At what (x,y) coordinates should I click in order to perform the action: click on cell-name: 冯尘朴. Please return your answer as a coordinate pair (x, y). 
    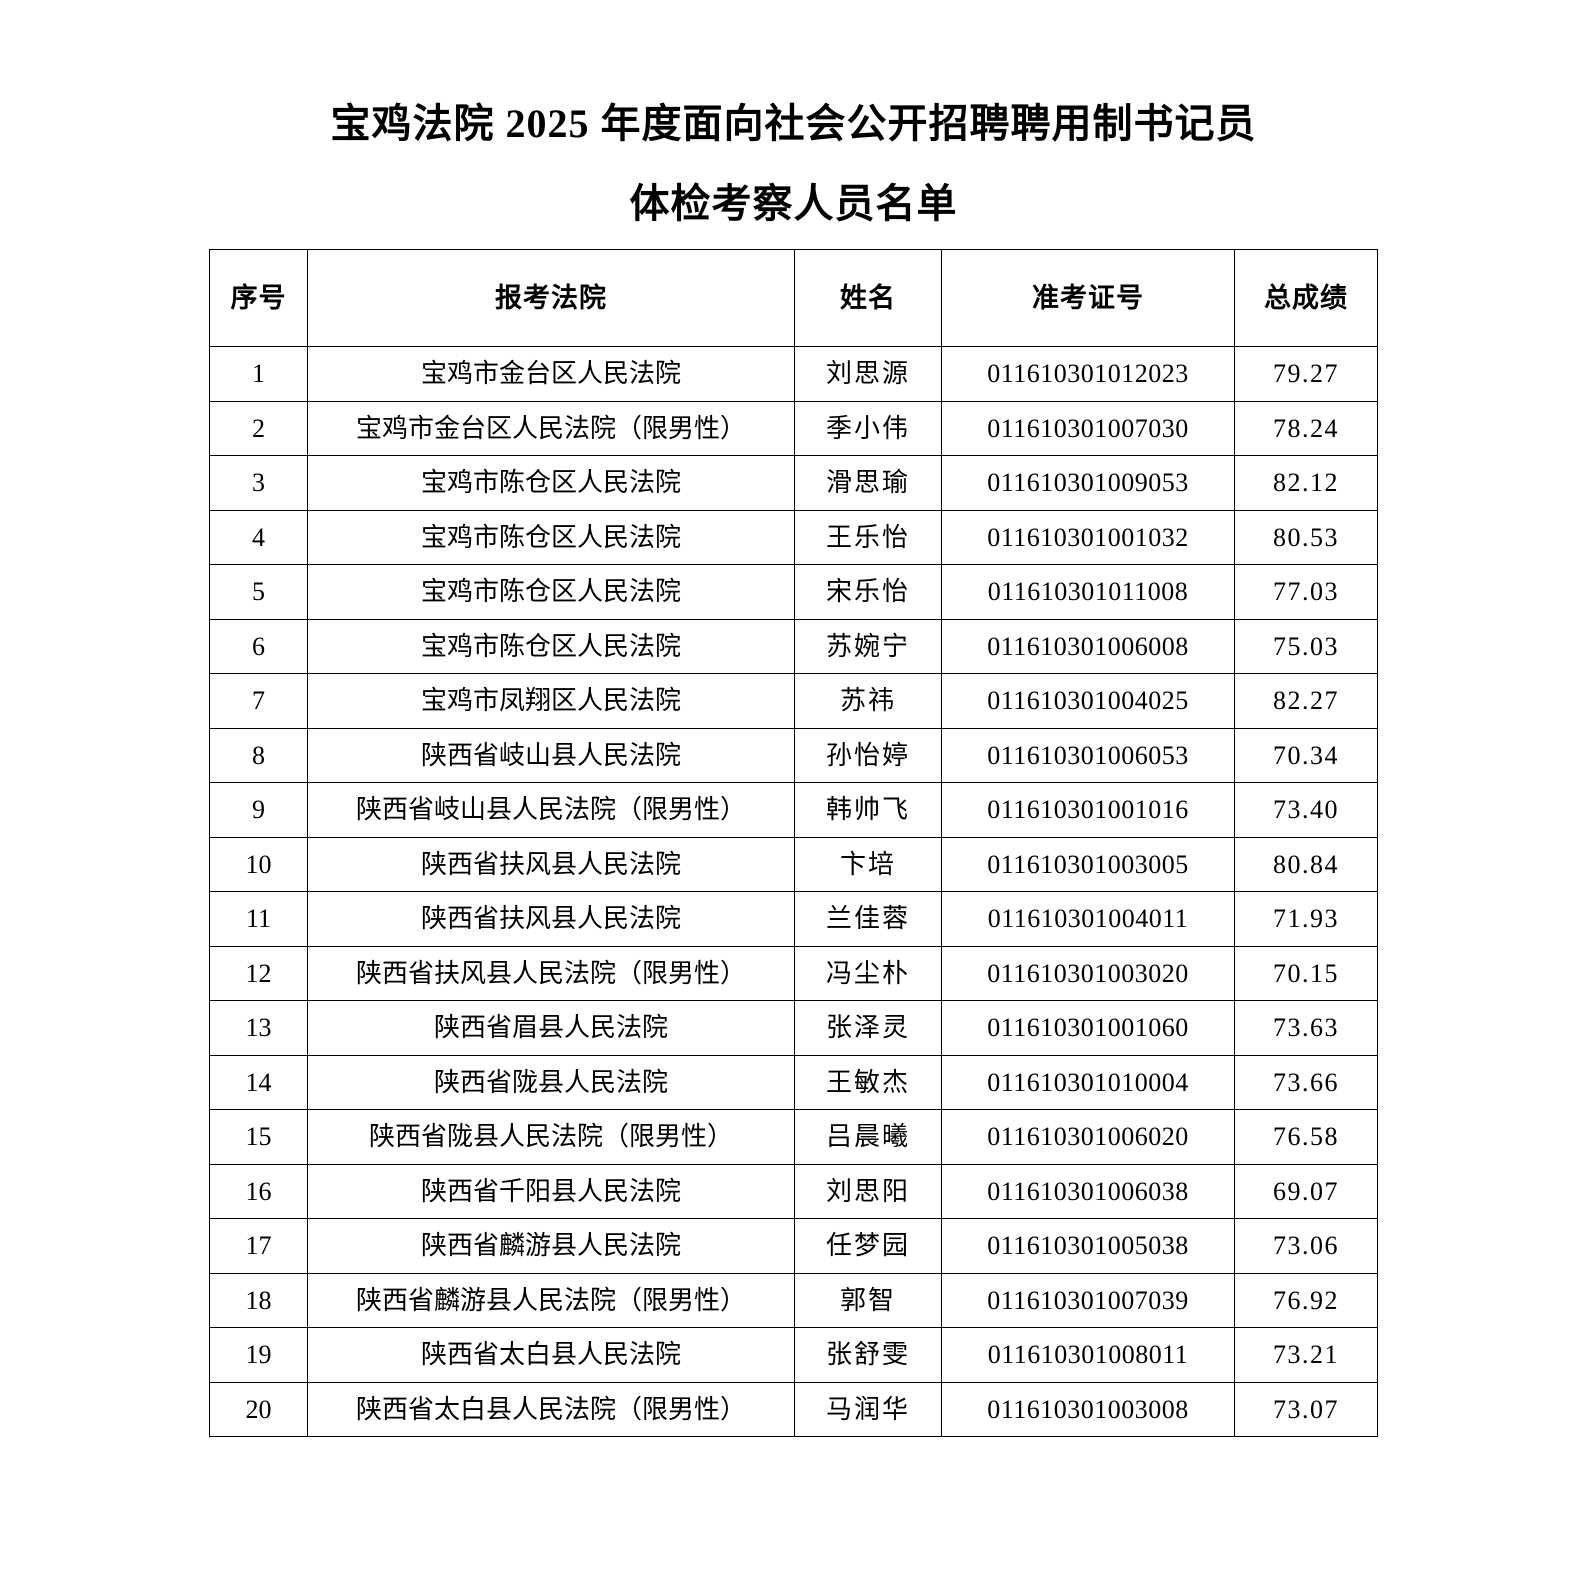
    Looking at the image, I should click on (868, 973).